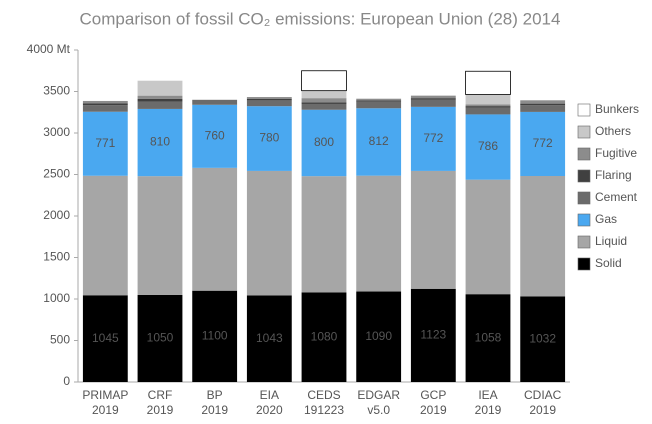  I want to click on x-tick-label: GCP, so click(433, 395).